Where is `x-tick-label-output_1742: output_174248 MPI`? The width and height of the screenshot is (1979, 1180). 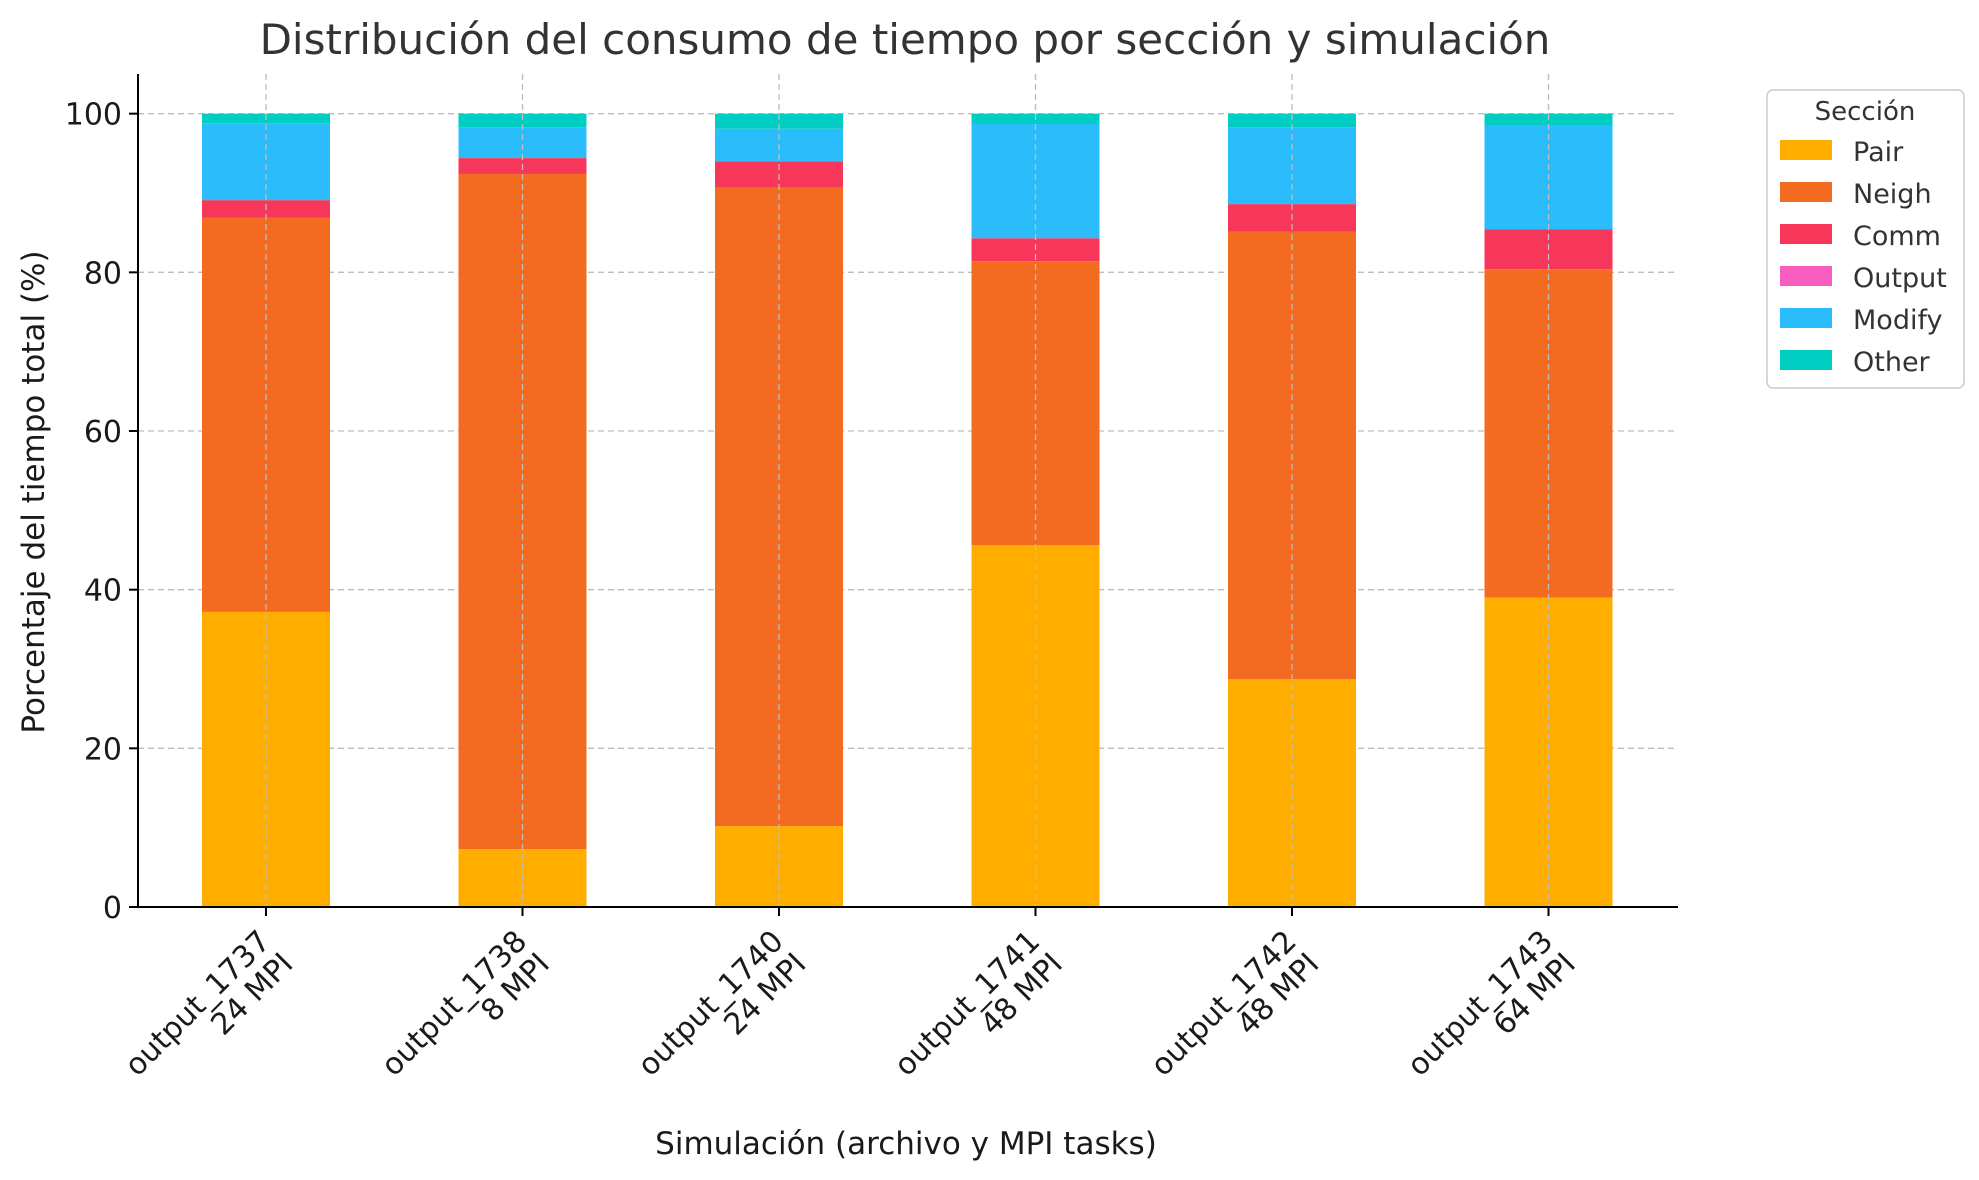
x-tick-label-output_1742: output_174248 MPI is located at coordinates (1235, 1015).